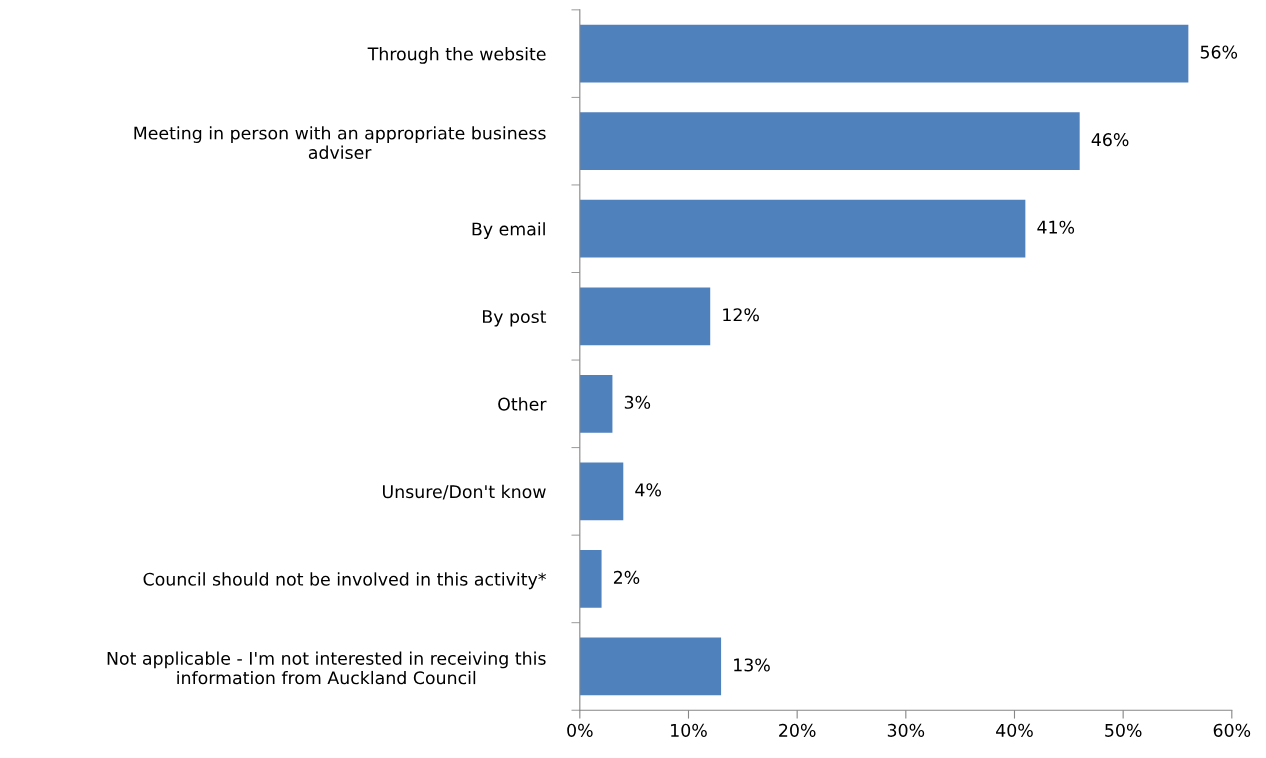 The height and width of the screenshot is (758, 1266). I want to click on y-tick-label: By post, so click(515, 318).